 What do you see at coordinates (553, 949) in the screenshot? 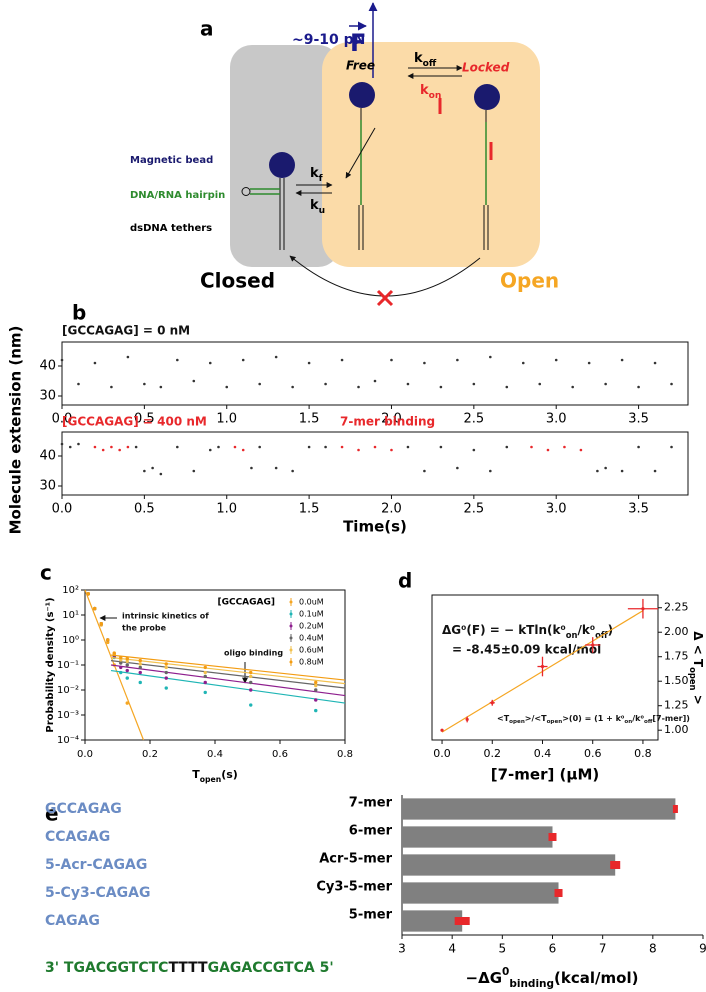
I see `x-tick-label: 6` at bounding box center [553, 949].